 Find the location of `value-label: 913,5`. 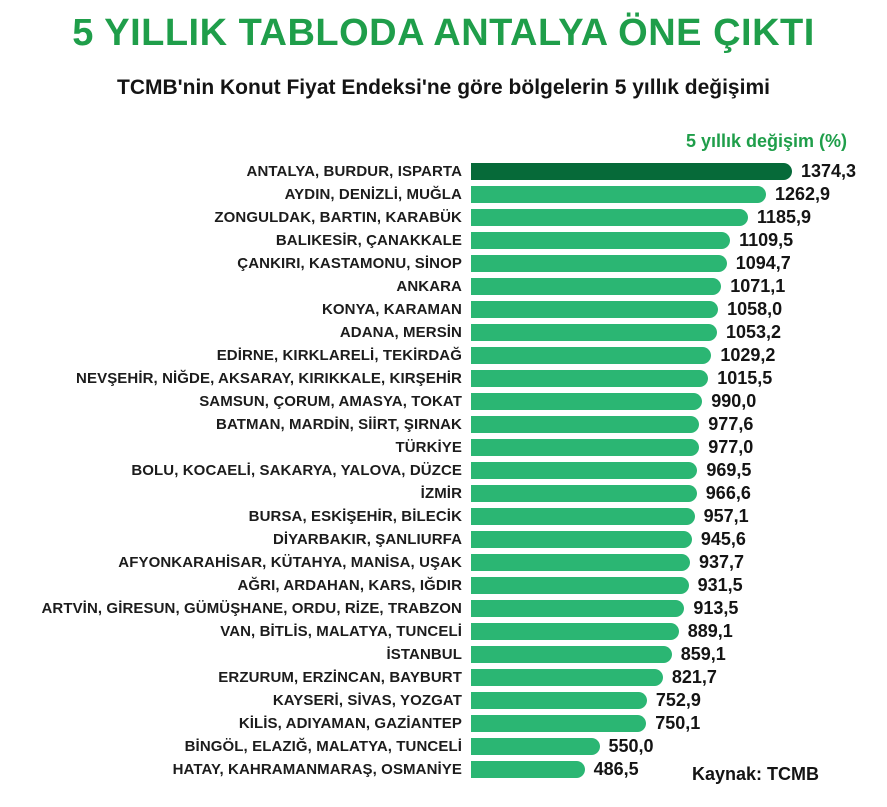

value-label: 913,5 is located at coordinates (716, 608).